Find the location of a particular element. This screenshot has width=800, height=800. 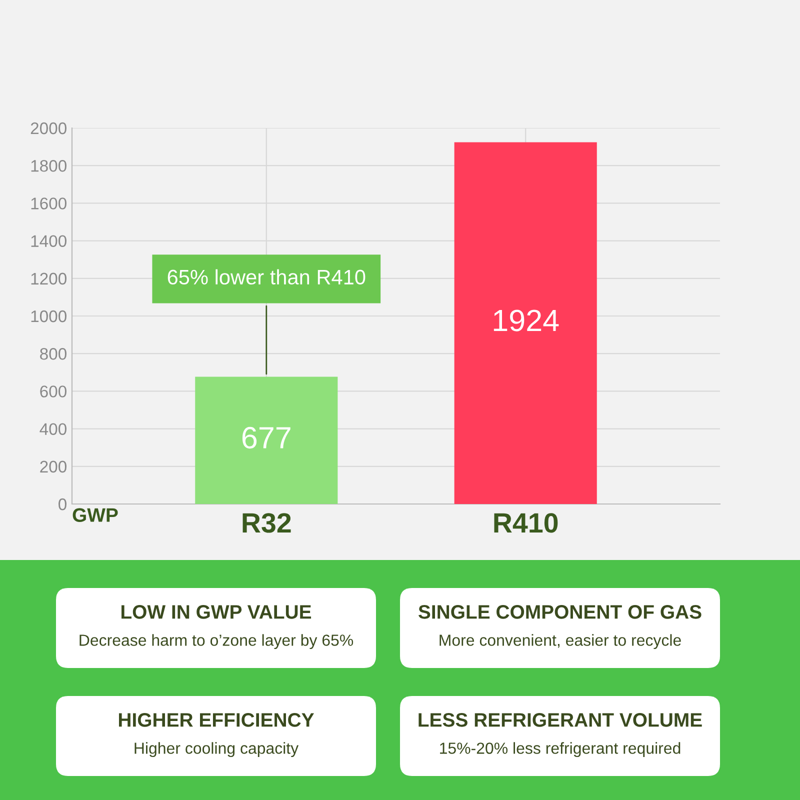

y-tick-label: 1600 is located at coordinates (48, 204).